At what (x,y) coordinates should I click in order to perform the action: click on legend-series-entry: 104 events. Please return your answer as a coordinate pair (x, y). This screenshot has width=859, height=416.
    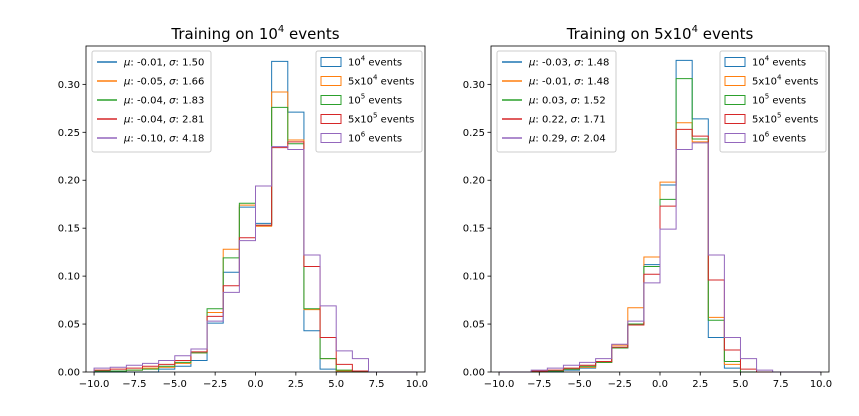
    Looking at the image, I should click on (375, 62).